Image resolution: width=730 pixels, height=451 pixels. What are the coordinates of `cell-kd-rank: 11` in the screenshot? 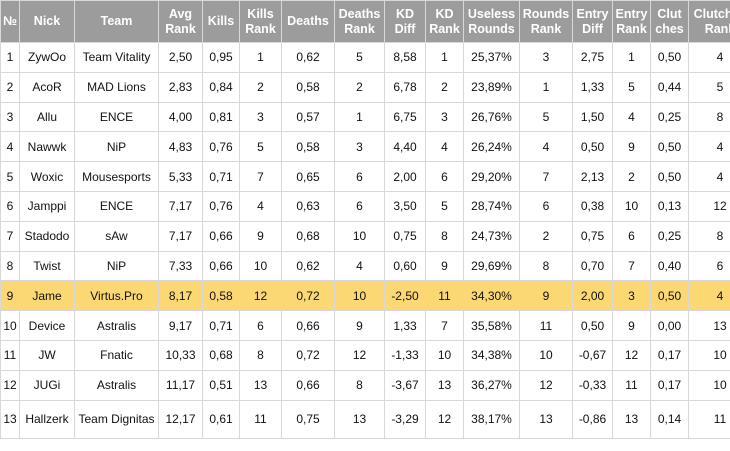 It's located at (444, 296).